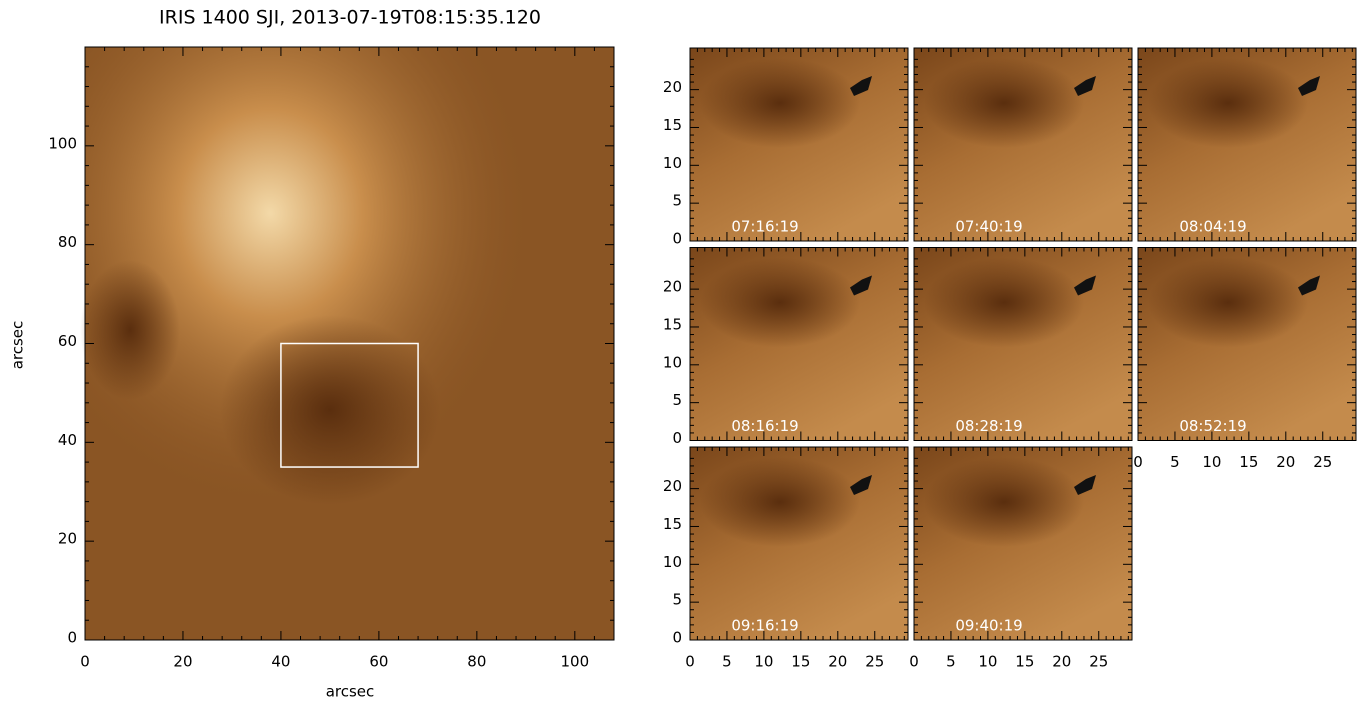  What do you see at coordinates (1212, 426) in the screenshot?
I see `panel-time: 08:52:19` at bounding box center [1212, 426].